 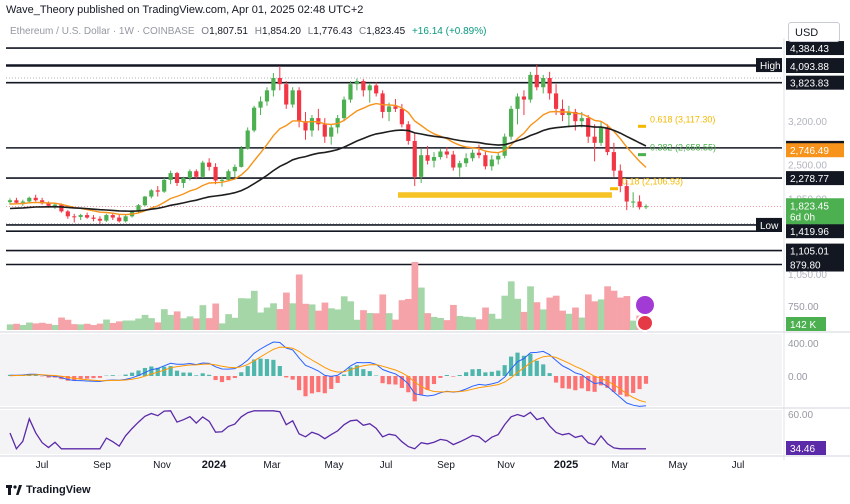 I want to click on symbol-name: Ethereum / U.S. Dollar · 1W · COINBASE, so click(x=102, y=31).